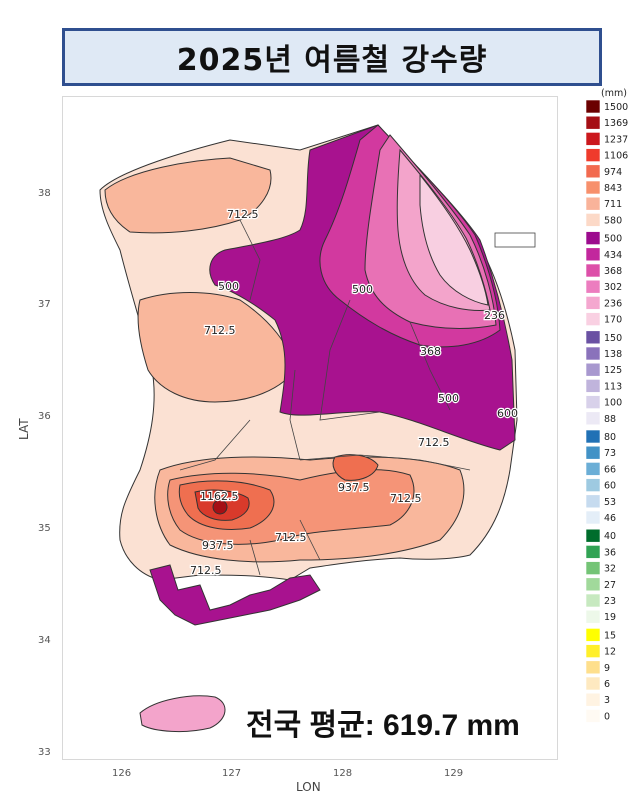  I want to click on legend-label: 711, so click(613, 204).